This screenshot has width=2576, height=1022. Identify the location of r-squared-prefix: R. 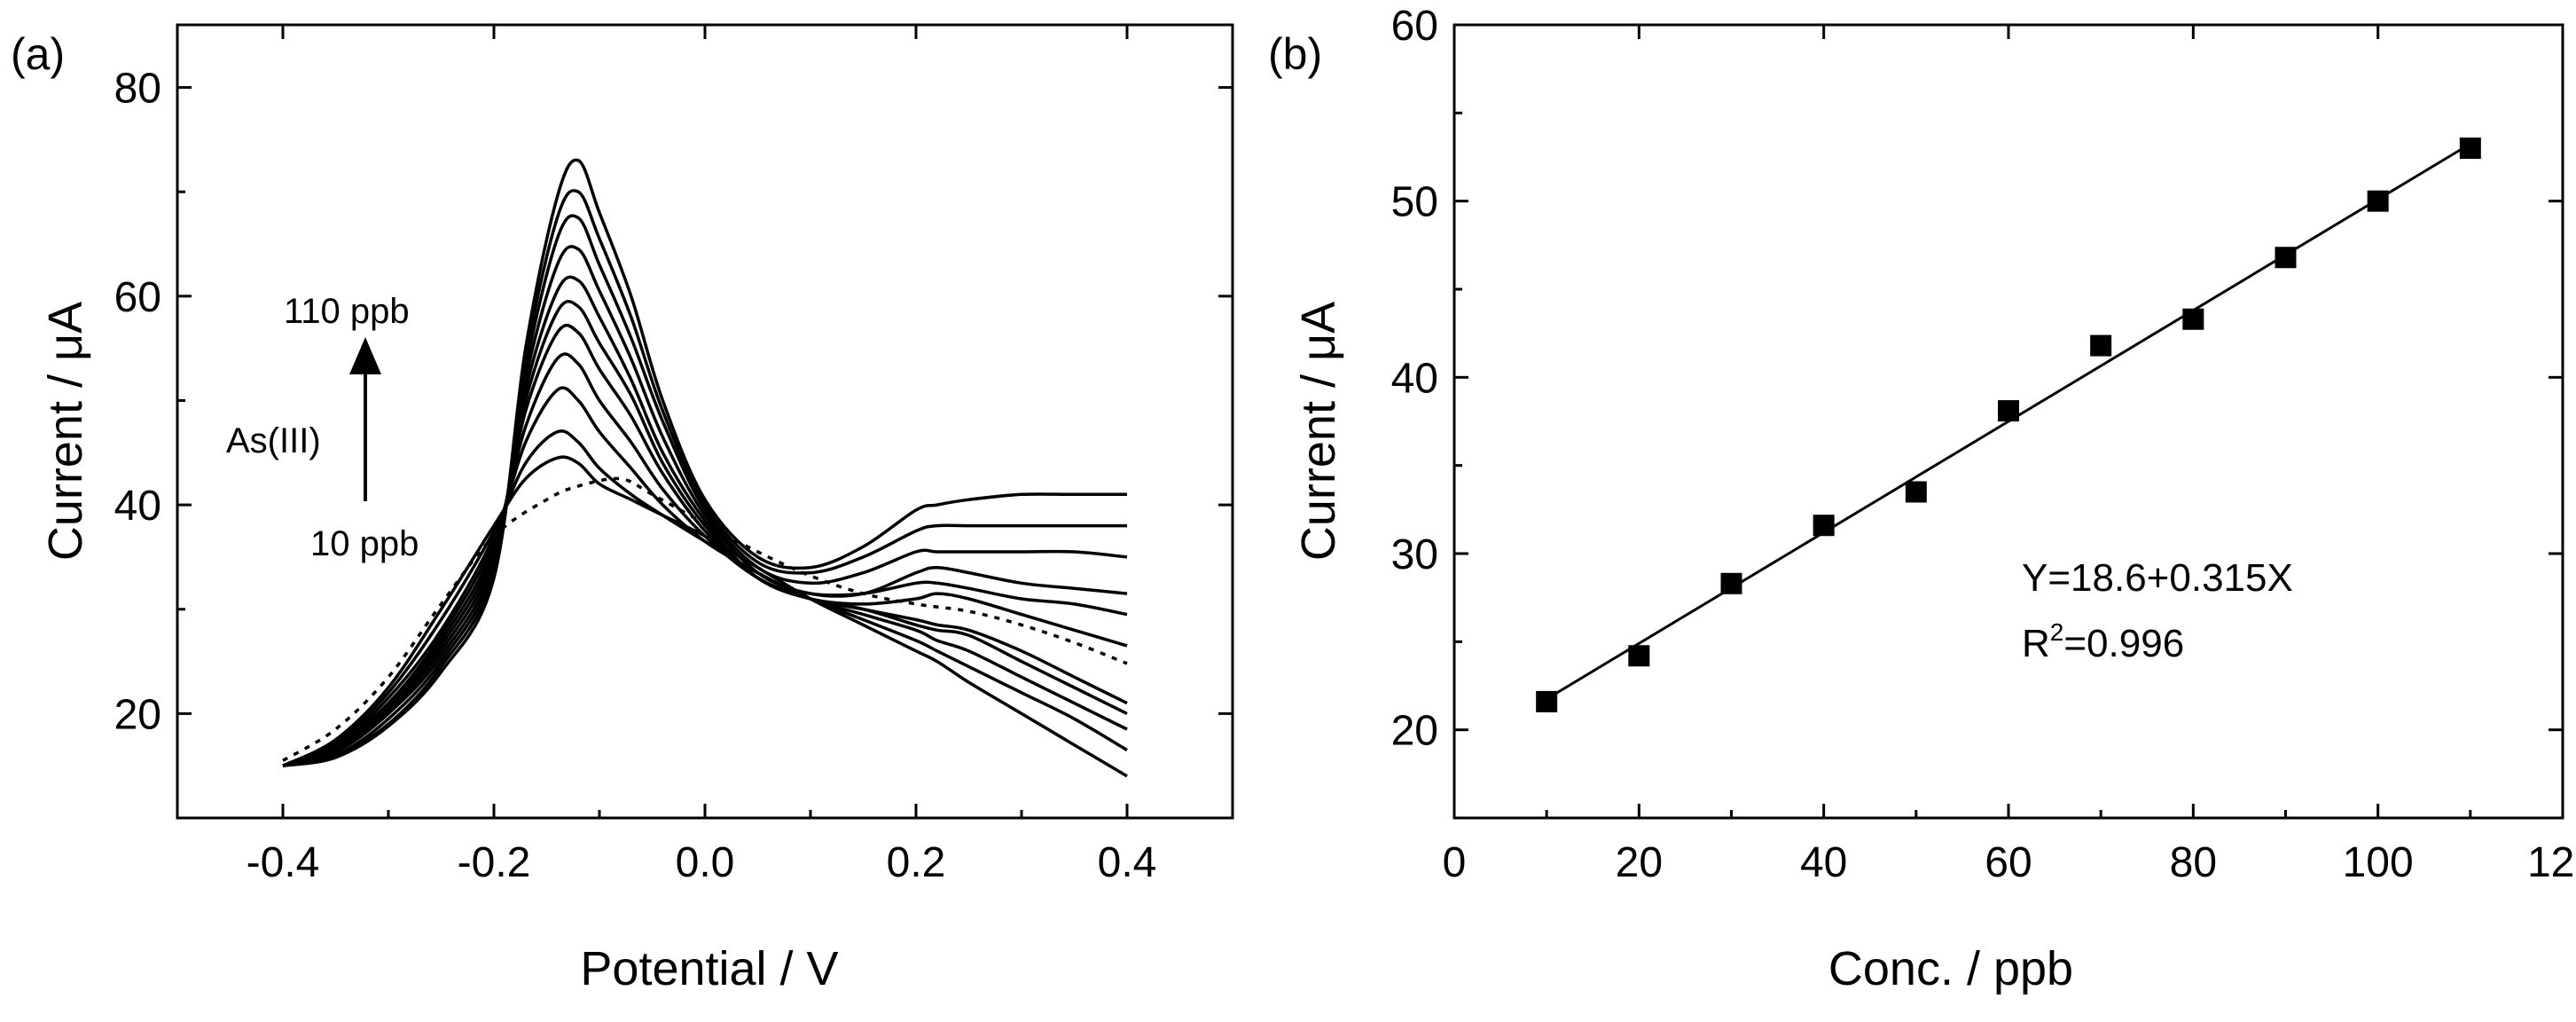
(2036, 643).